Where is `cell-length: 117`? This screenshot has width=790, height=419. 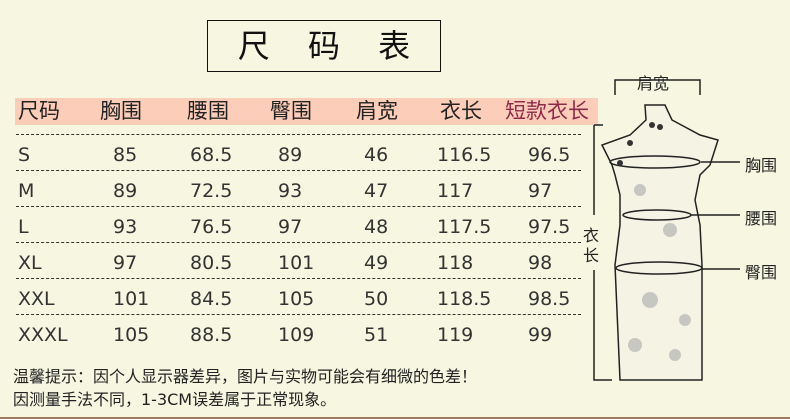 cell-length: 117 is located at coordinates (455, 191).